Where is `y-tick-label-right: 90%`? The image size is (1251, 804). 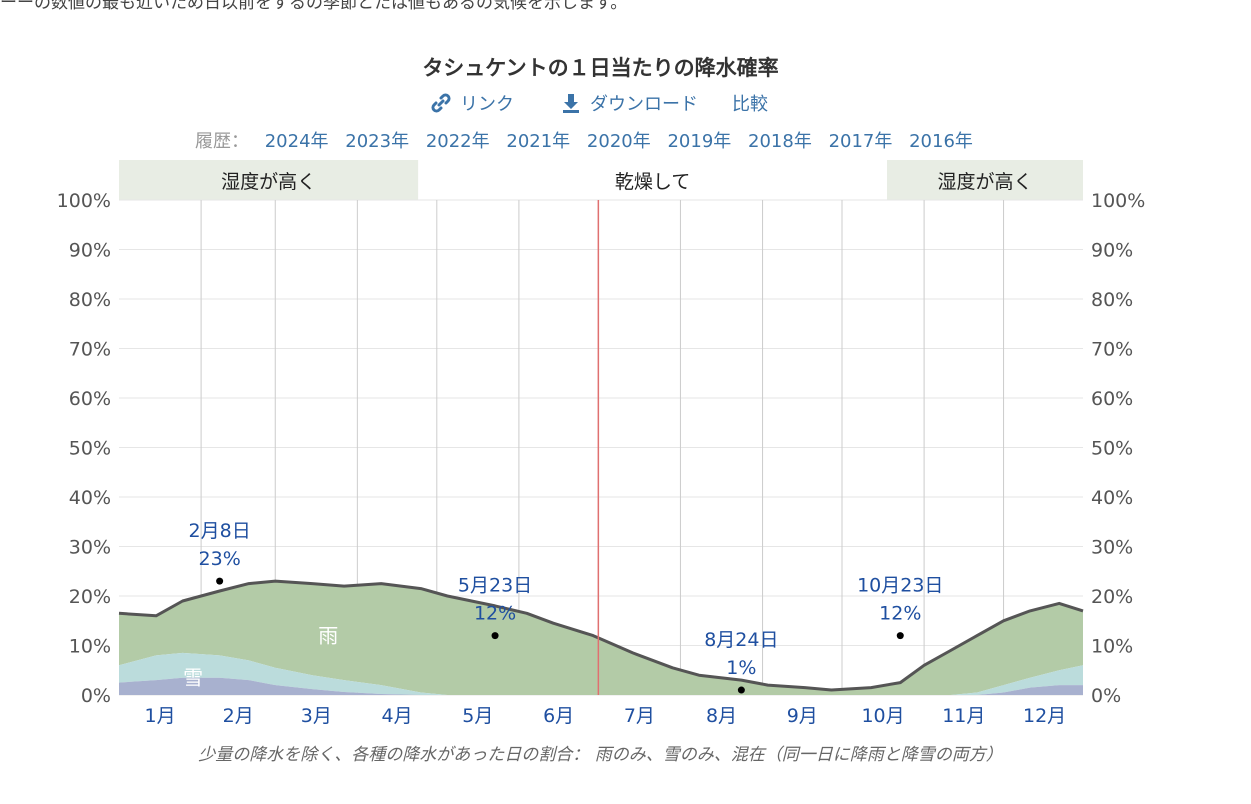 y-tick-label-right: 90% is located at coordinates (1112, 251).